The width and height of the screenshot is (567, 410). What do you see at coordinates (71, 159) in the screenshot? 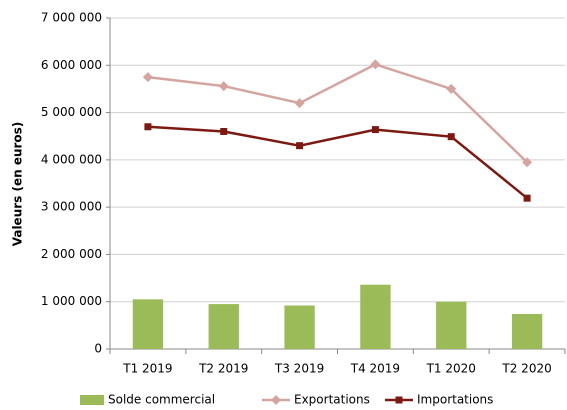
I see `y-tick-label: 4 000 000` at bounding box center [71, 159].